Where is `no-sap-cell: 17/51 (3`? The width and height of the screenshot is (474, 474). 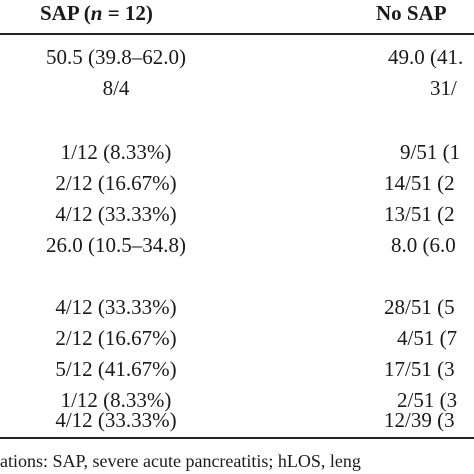 no-sap-cell: 17/51 (3 is located at coordinates (419, 369).